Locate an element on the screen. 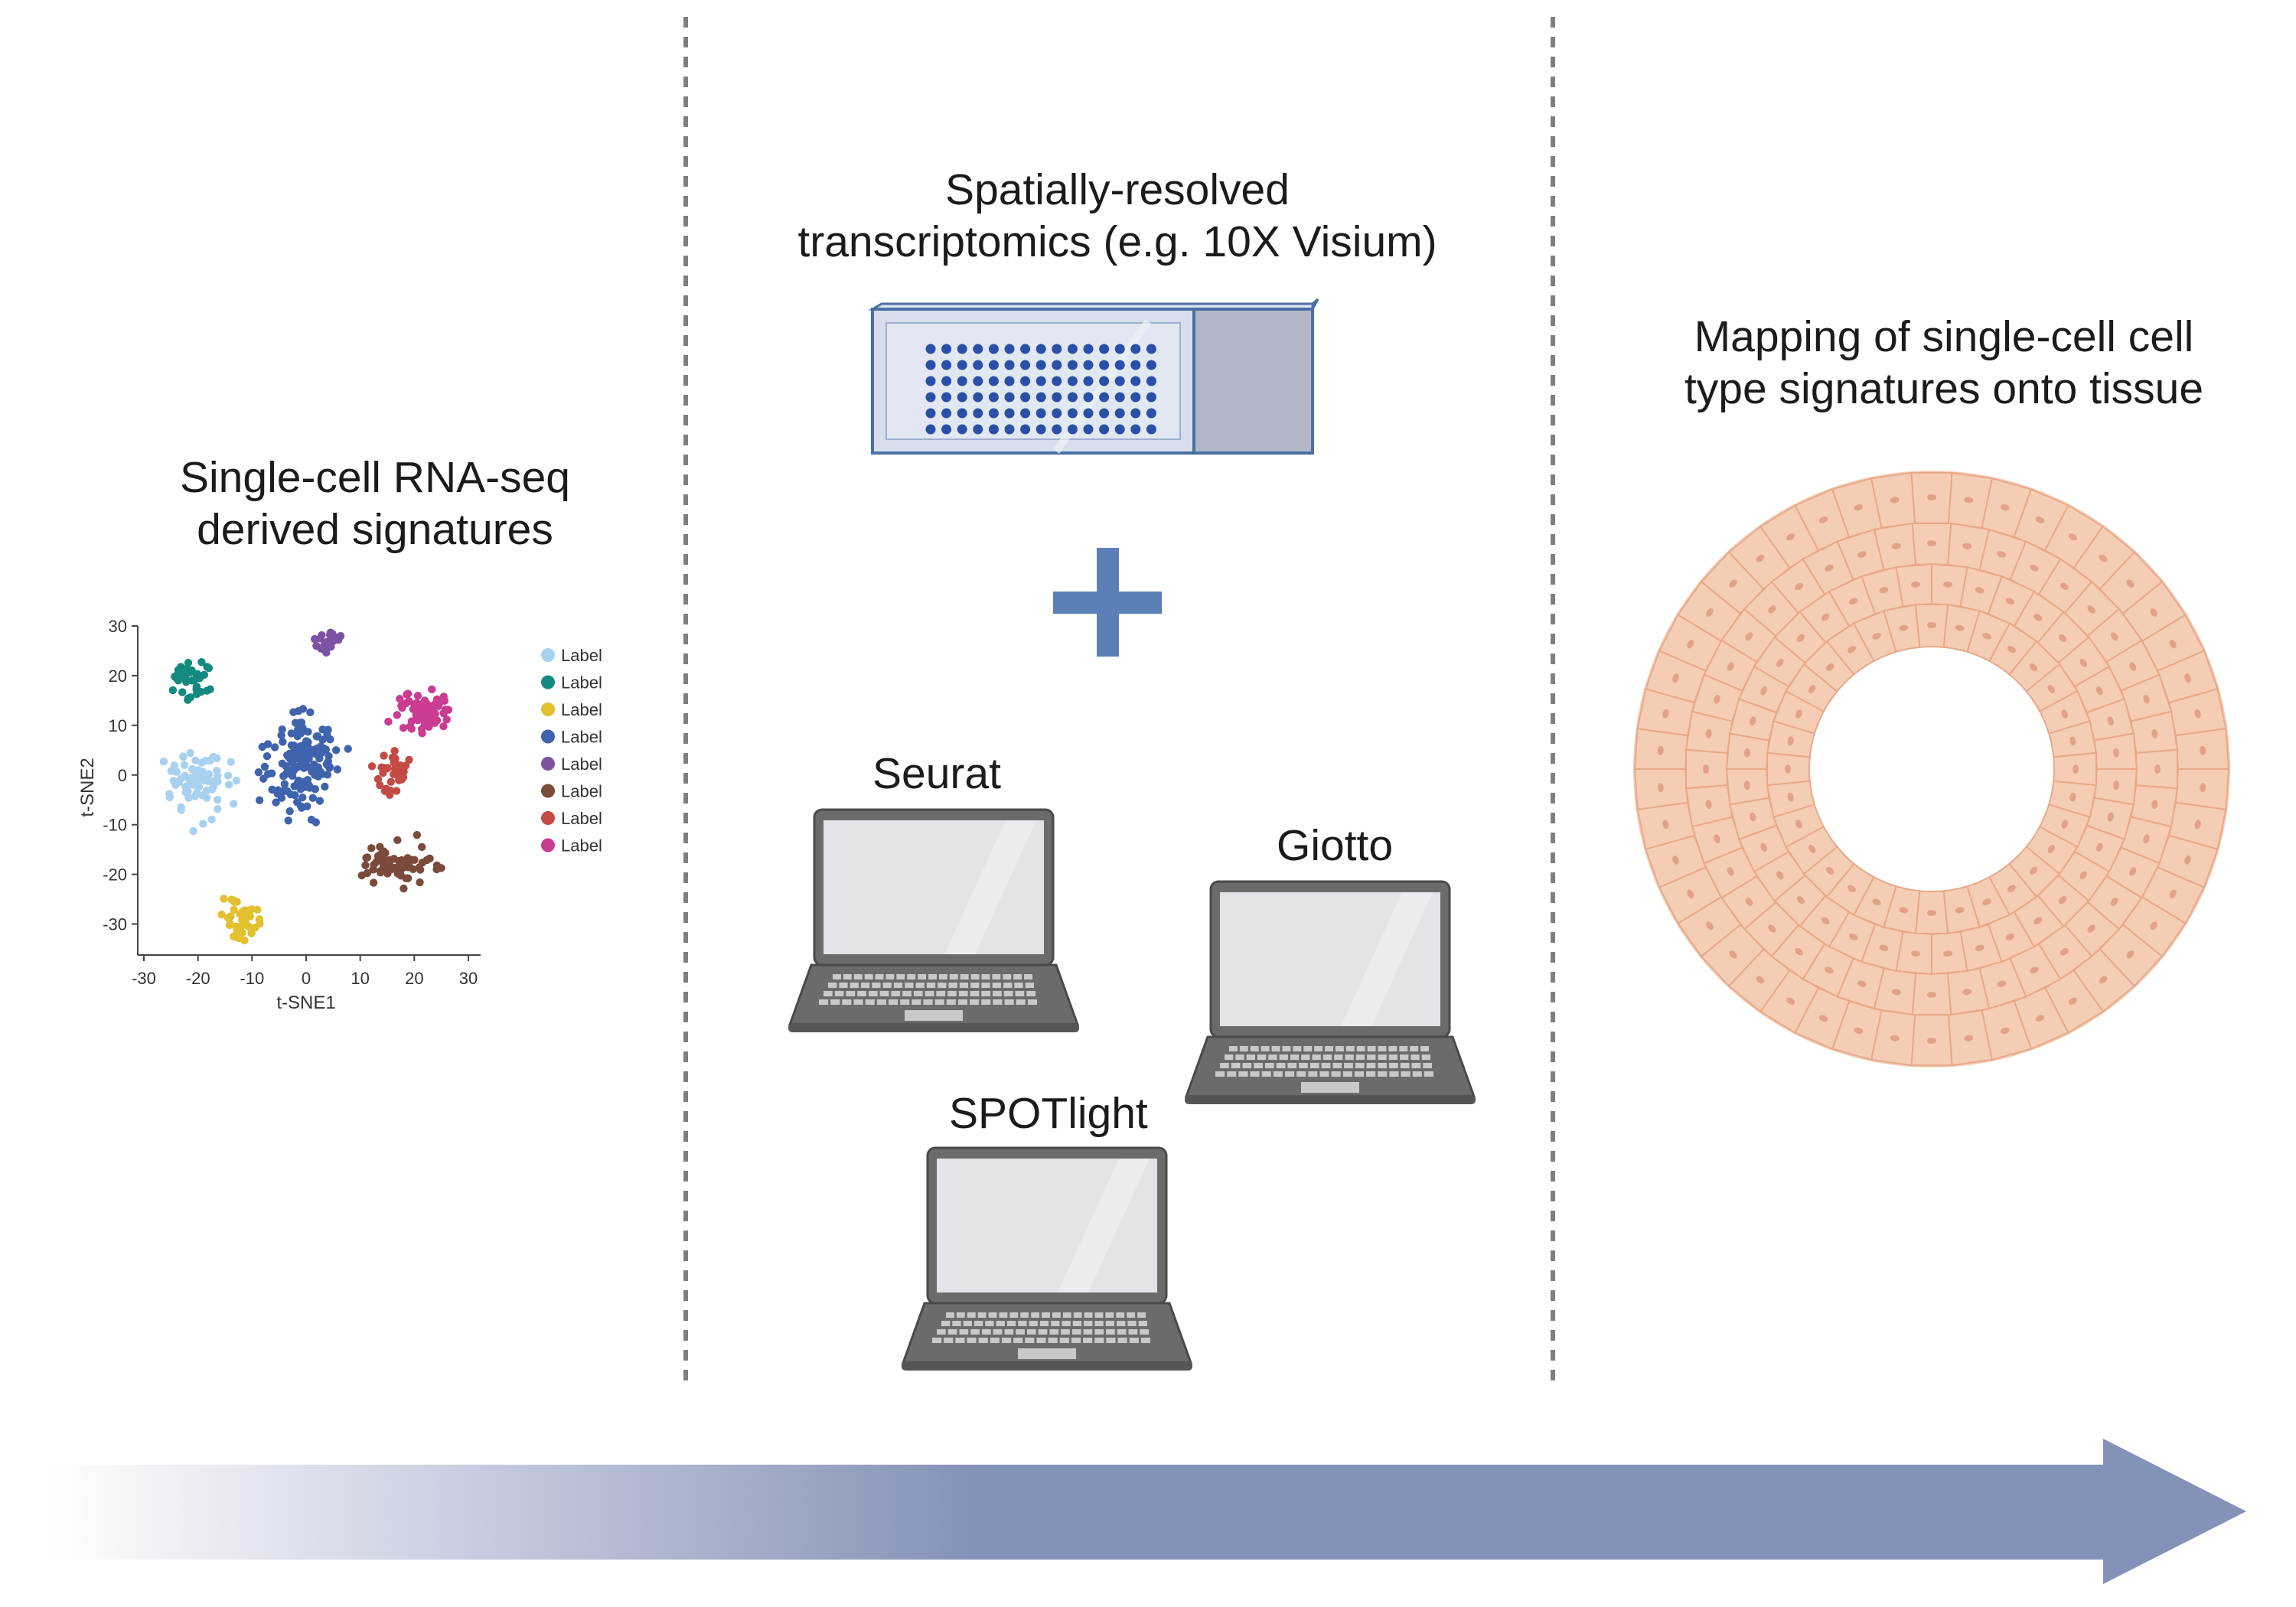 The width and height of the screenshot is (2296, 1607). middle-title-line-2: transcriptomics (e.g. 10X Visium) is located at coordinates (1117, 242).